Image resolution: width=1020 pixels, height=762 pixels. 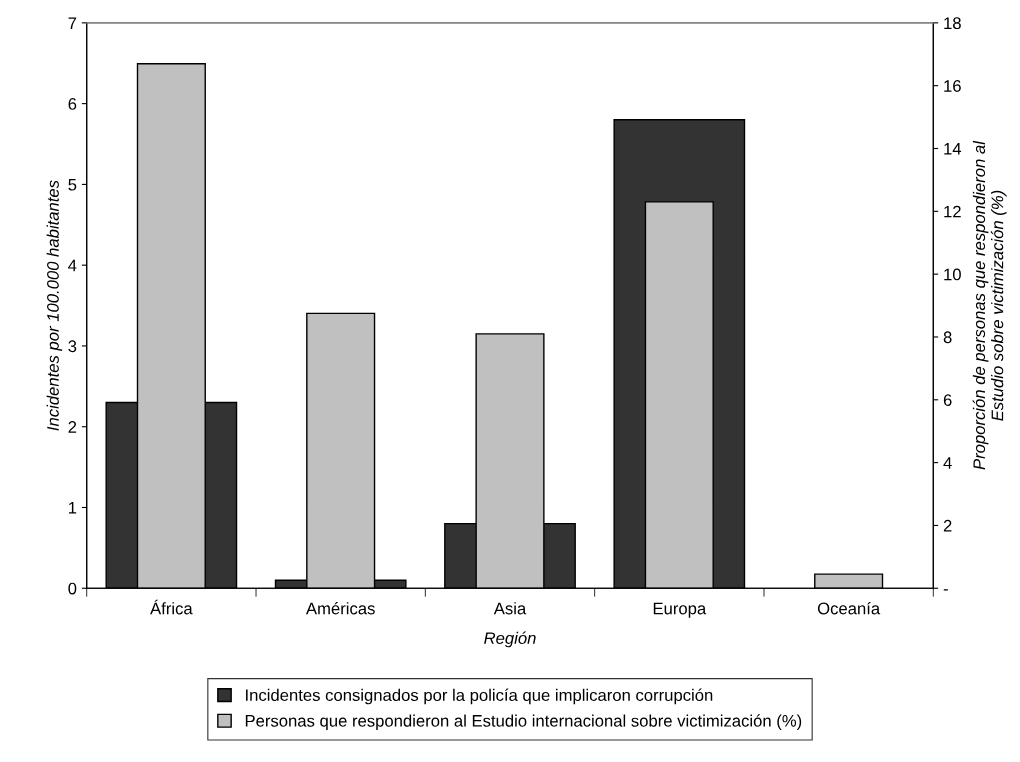 What do you see at coordinates (947, 337) in the screenshot?
I see `y2-tick-label: 8` at bounding box center [947, 337].